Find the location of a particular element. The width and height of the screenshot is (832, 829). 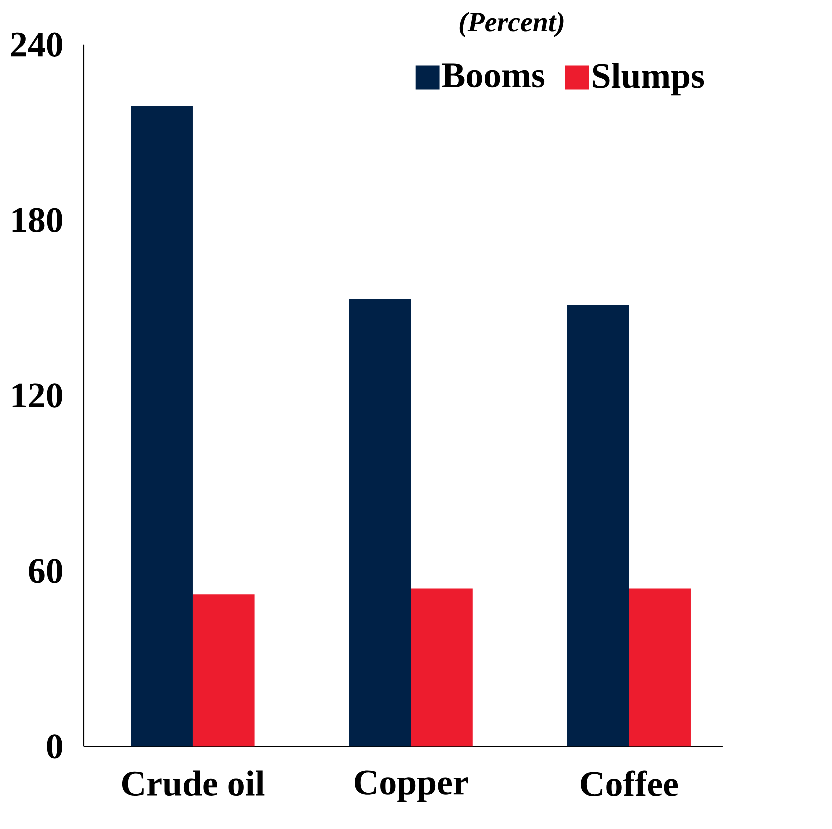

chart-subtitle: (Percent) is located at coordinates (512, 25).